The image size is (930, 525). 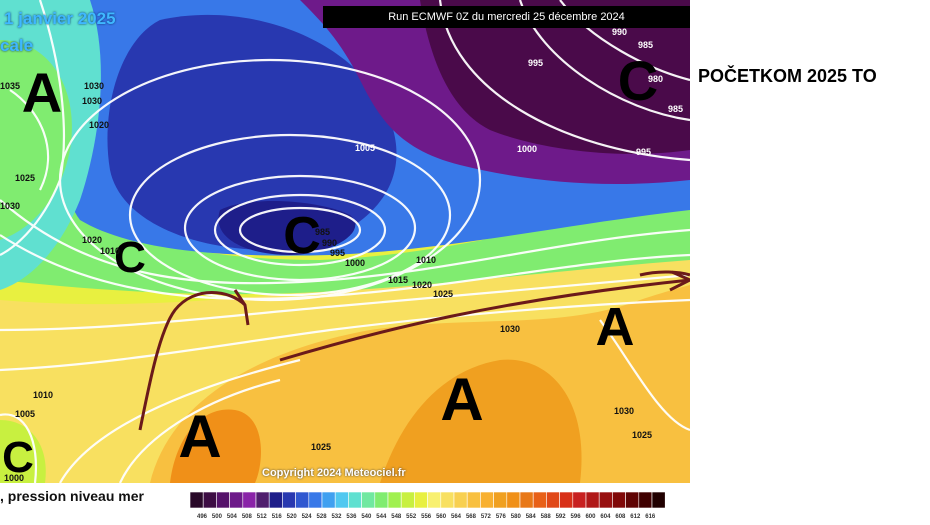 What do you see at coordinates (605, 517) in the screenshot?
I see `legend-label: 604` at bounding box center [605, 517].